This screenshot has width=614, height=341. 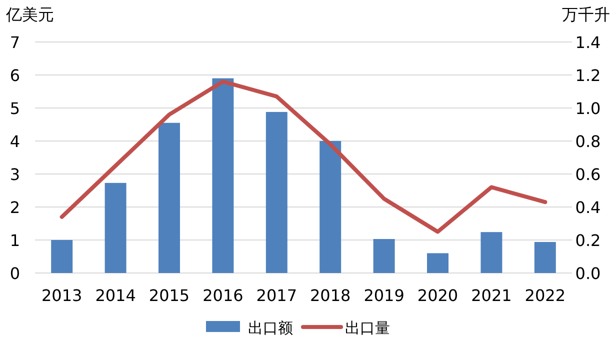 What do you see at coordinates (586, 14) in the screenshot?
I see `y2-axis-title: 万千升` at bounding box center [586, 14].